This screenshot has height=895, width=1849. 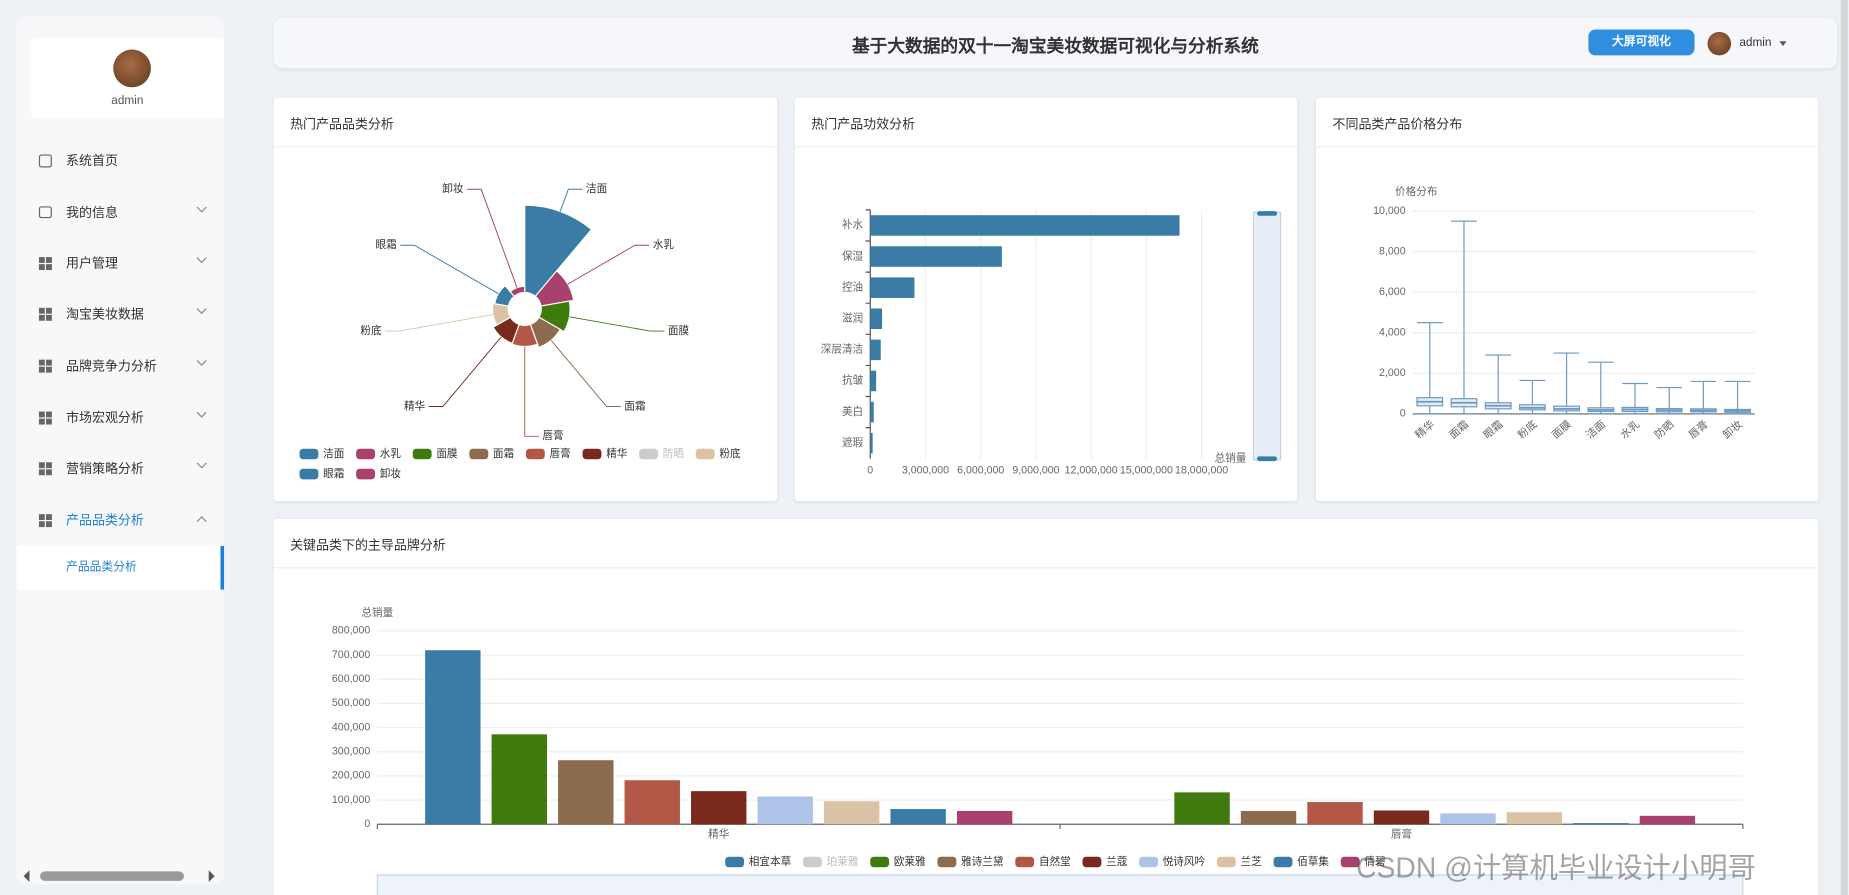 What do you see at coordinates (105, 521) in the screenshot?
I see `menu-item: 产品品类分析` at bounding box center [105, 521].